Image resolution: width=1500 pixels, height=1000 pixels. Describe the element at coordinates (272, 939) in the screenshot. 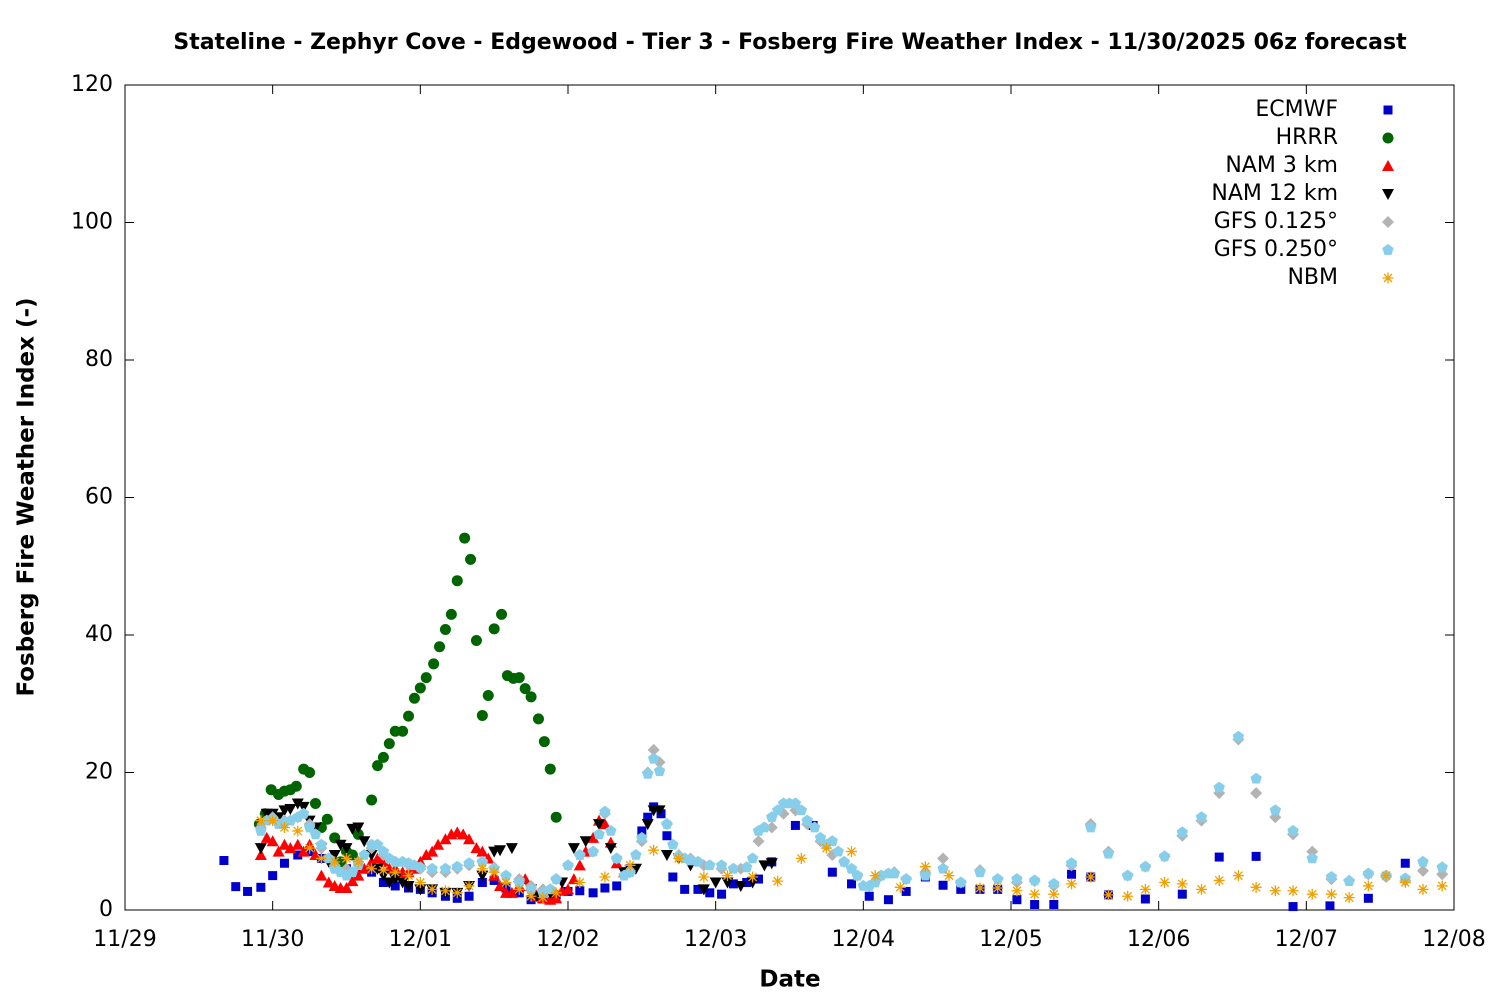

I see `x-tick-label: 11/30` at that location.